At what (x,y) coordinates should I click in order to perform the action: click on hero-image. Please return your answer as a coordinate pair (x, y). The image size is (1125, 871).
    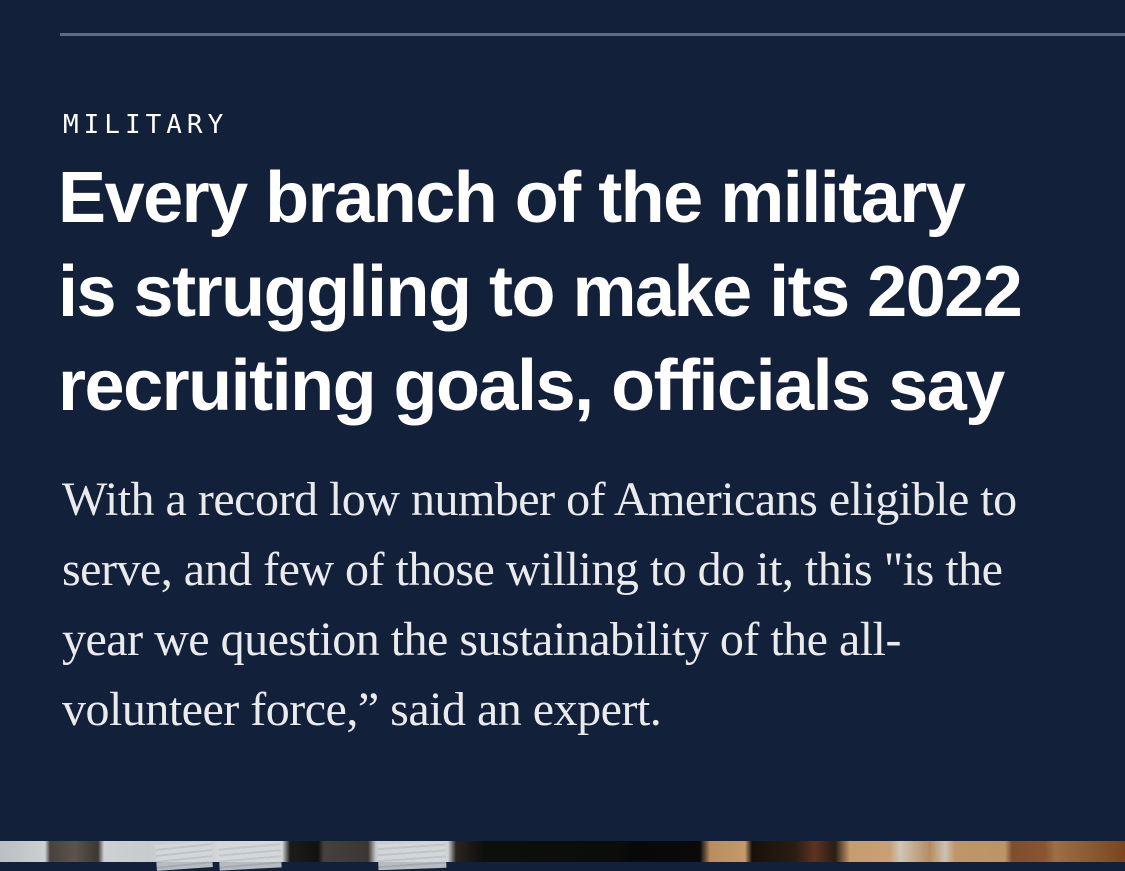
    Looking at the image, I should click on (562, 856).